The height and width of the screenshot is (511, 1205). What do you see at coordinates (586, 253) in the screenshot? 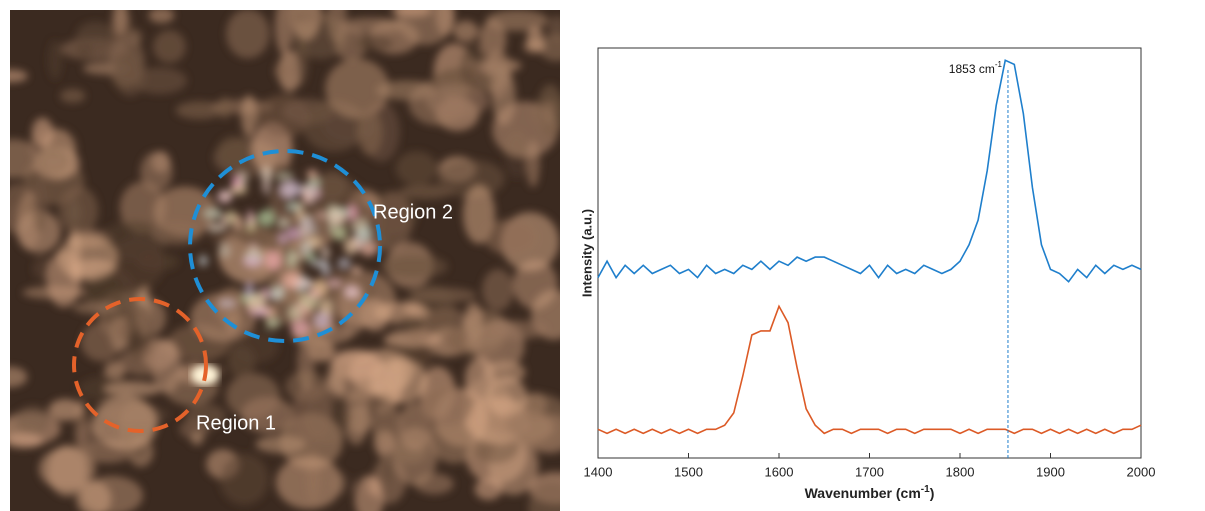
I see `y-axis-label: Intensity (a.u.)` at bounding box center [586, 253].